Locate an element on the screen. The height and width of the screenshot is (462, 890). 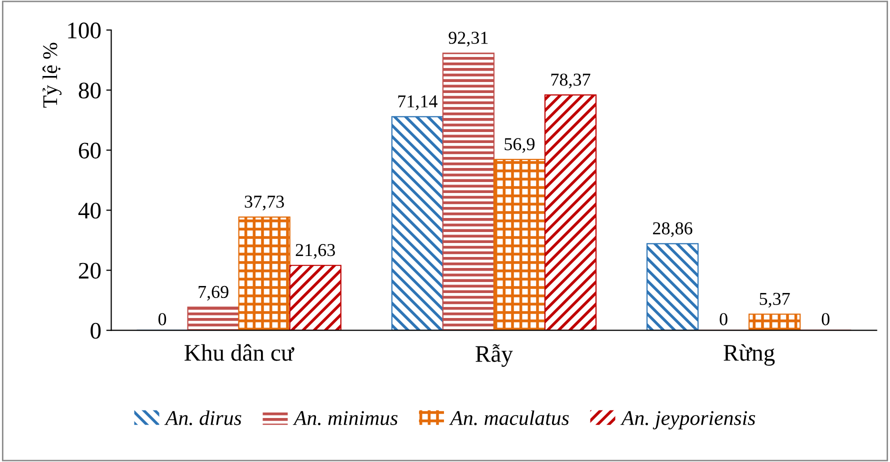
data-label: 71,14 is located at coordinates (418, 102).